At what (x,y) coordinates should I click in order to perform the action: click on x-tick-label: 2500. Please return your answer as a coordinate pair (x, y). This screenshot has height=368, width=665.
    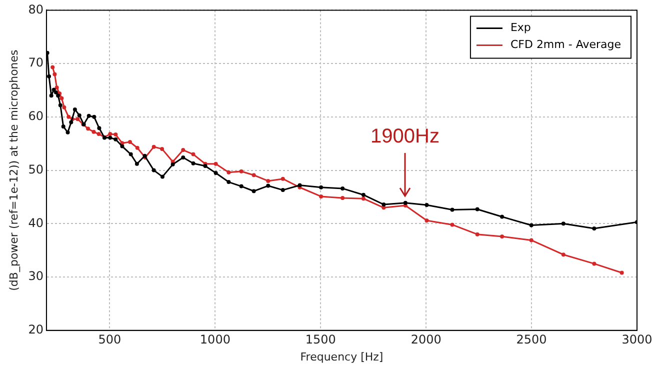
    Looking at the image, I should click on (531, 339).